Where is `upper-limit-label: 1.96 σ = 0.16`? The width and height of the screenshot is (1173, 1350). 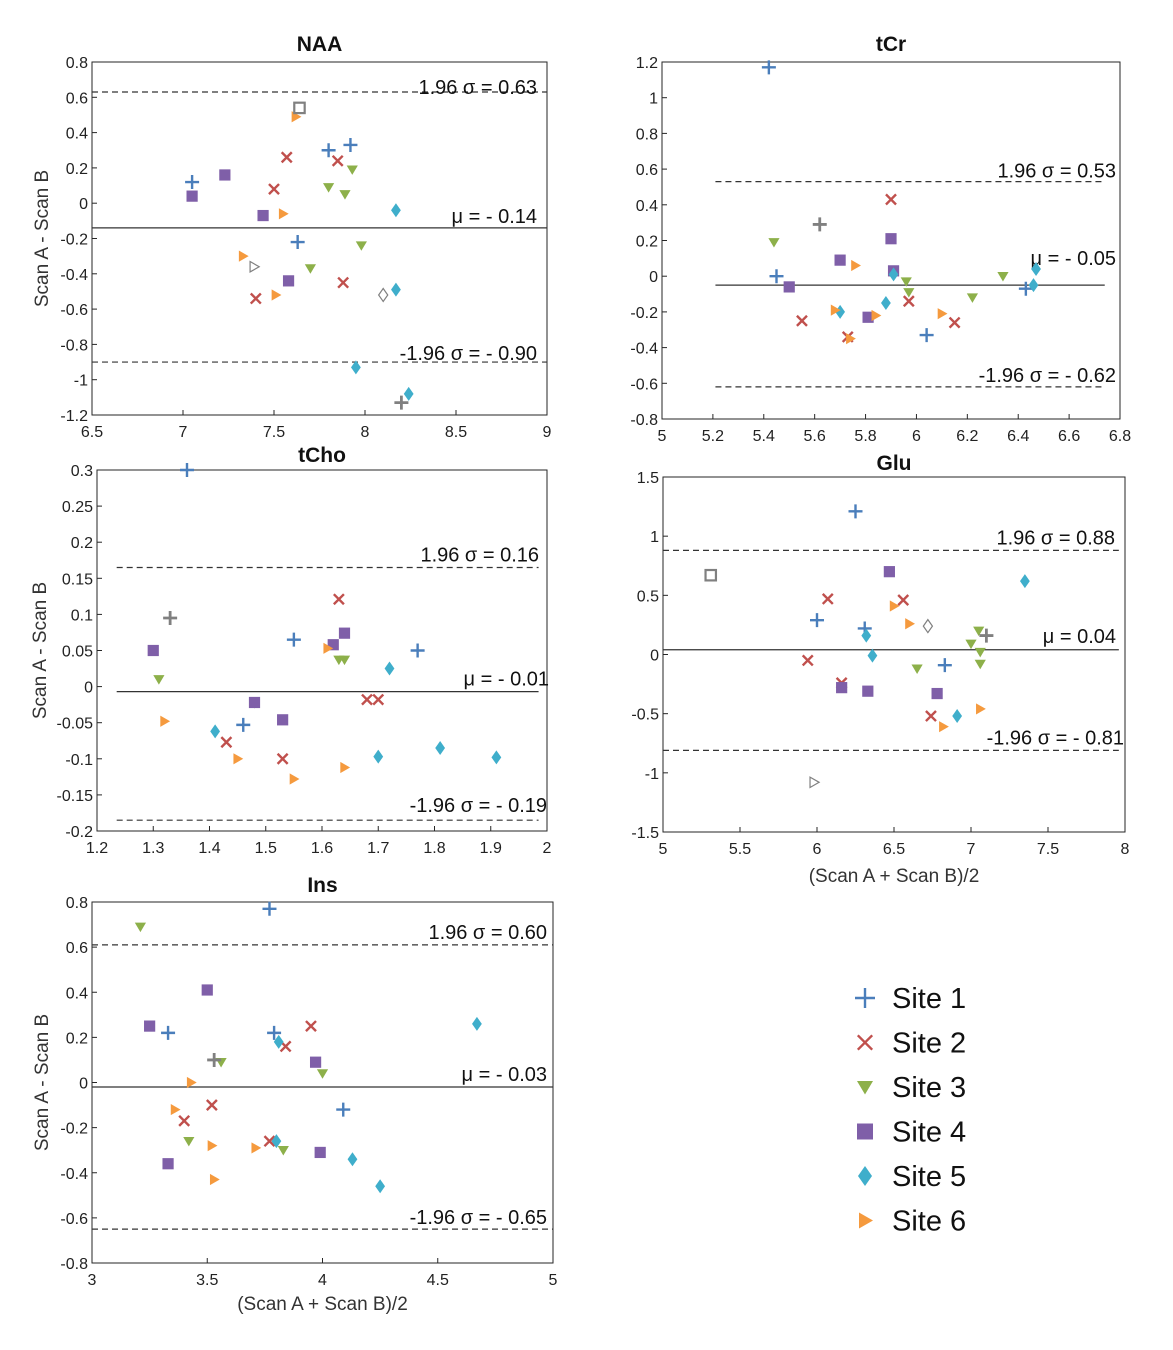
upper-limit-label: 1.96 σ = 0.16 is located at coordinates (479, 555).